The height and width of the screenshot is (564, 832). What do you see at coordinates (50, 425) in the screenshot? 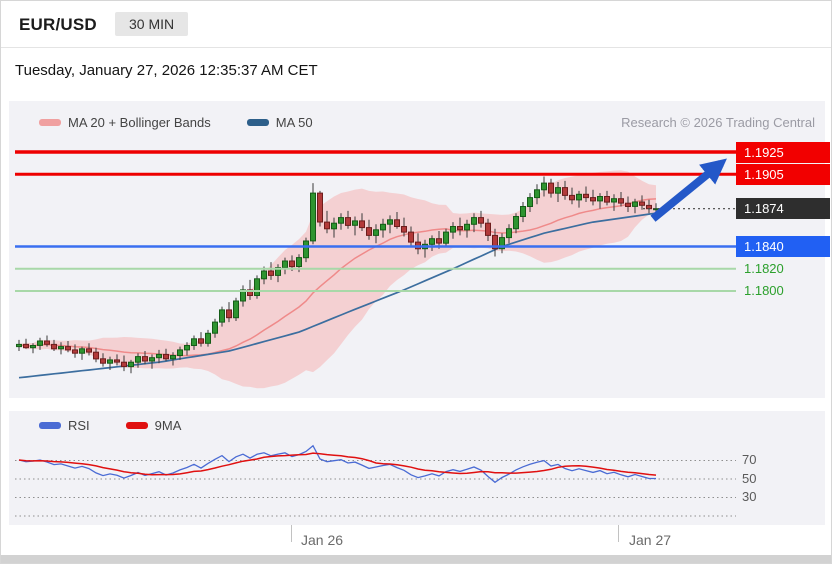
I see `rsi-swatch-icon` at bounding box center [50, 425].